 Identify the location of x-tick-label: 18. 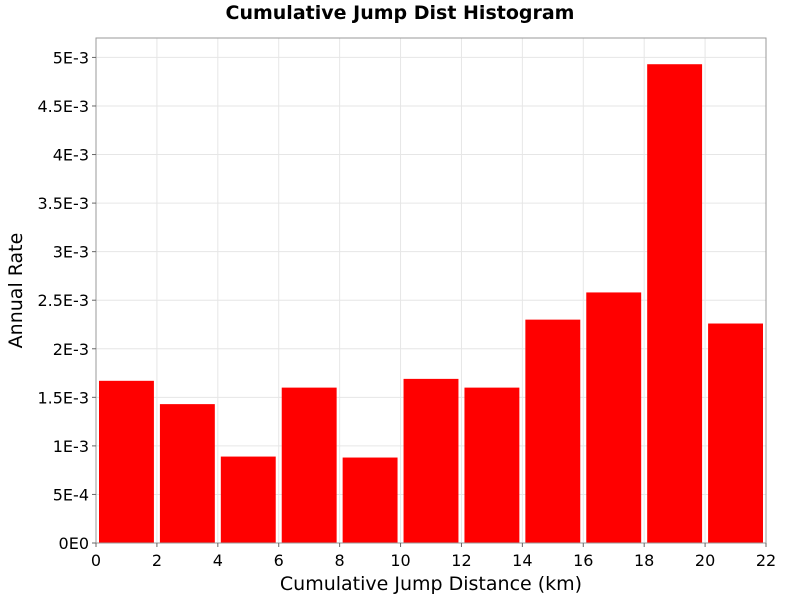
(644, 560).